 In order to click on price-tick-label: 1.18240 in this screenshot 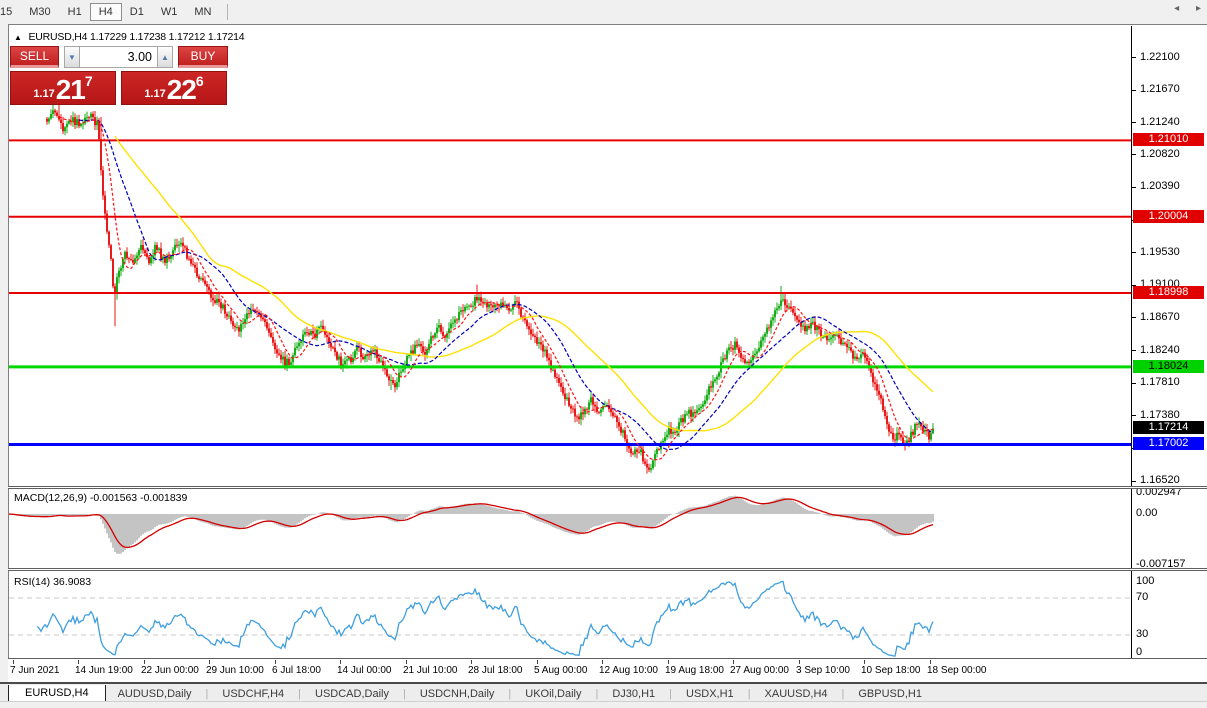, I will do `click(1160, 350)`.